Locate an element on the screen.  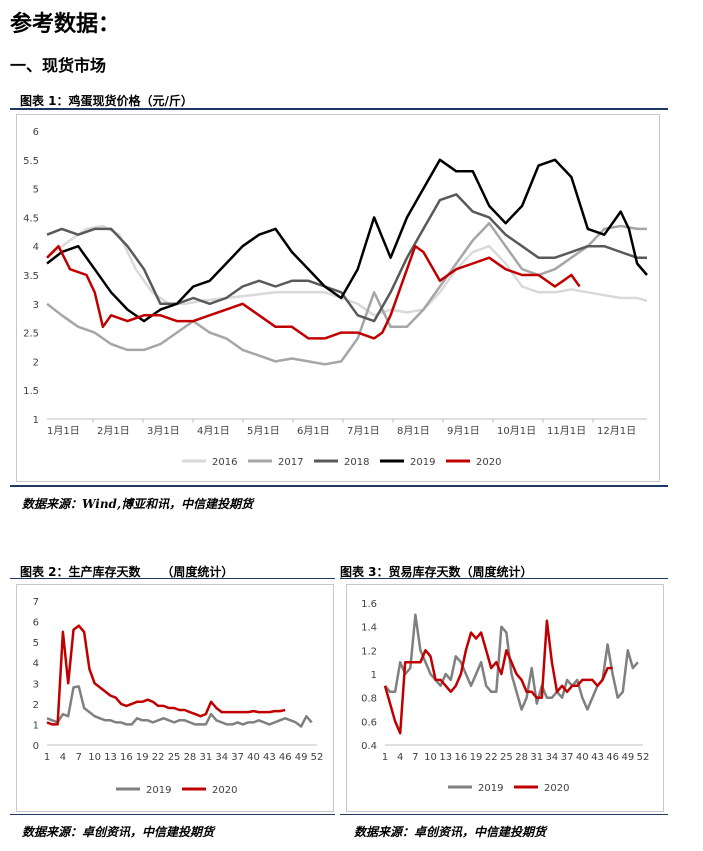
chart-3-x-tick-label: 34 is located at coordinates (552, 757).